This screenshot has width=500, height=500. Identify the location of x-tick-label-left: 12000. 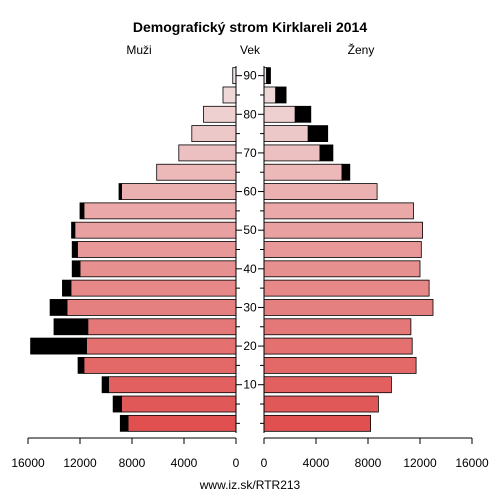
(80, 463).